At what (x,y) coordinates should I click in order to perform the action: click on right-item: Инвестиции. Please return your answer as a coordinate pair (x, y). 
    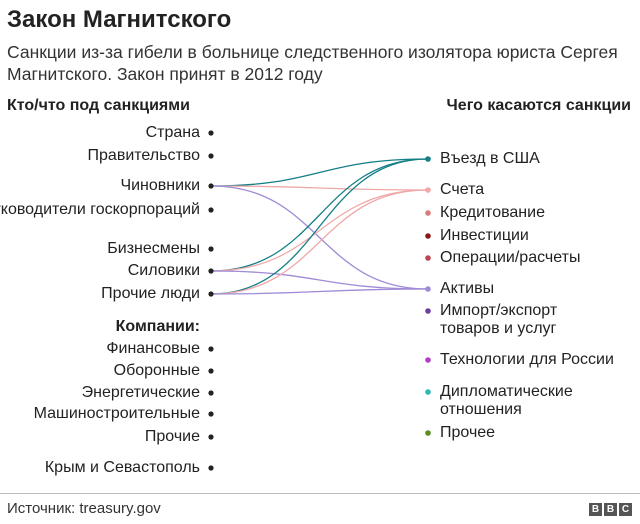
    Looking at the image, I should click on (484, 235).